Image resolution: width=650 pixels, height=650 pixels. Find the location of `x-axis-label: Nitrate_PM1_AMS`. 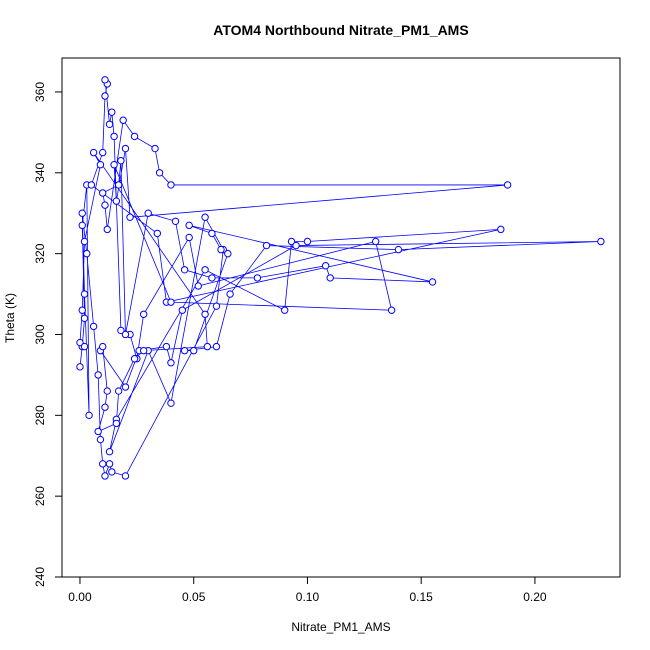

x-axis-label: Nitrate_PM1_AMS is located at coordinates (340, 627).